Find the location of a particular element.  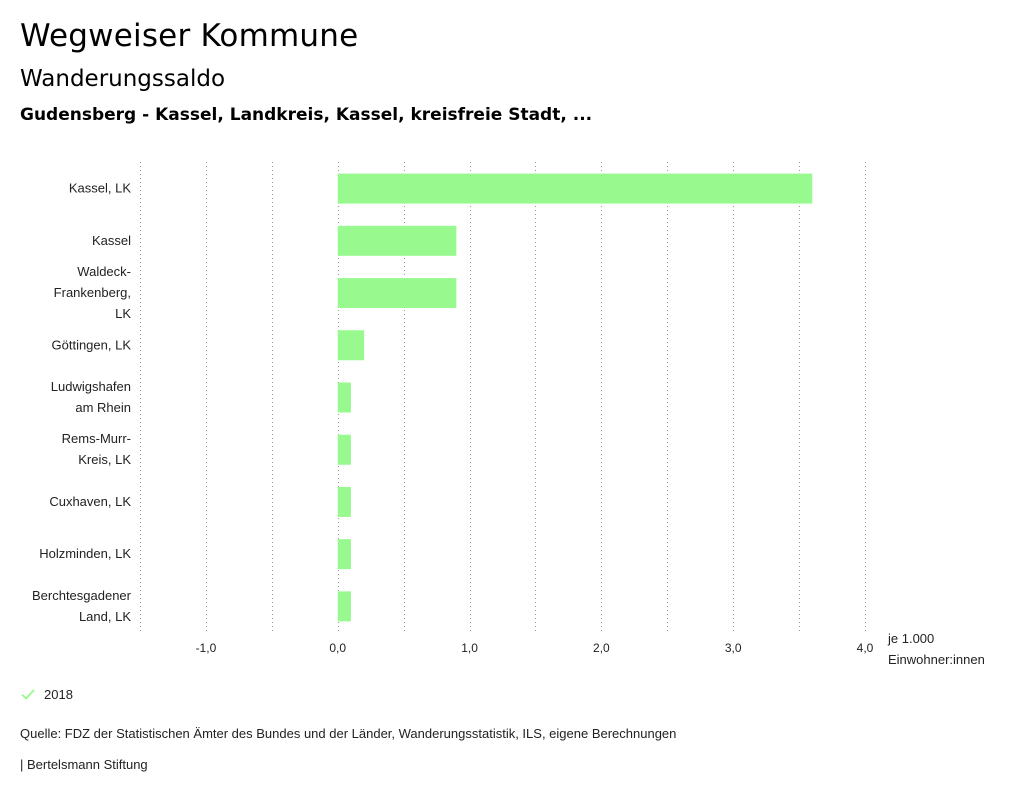

category-label: Kassel, LK is located at coordinates (100, 188).